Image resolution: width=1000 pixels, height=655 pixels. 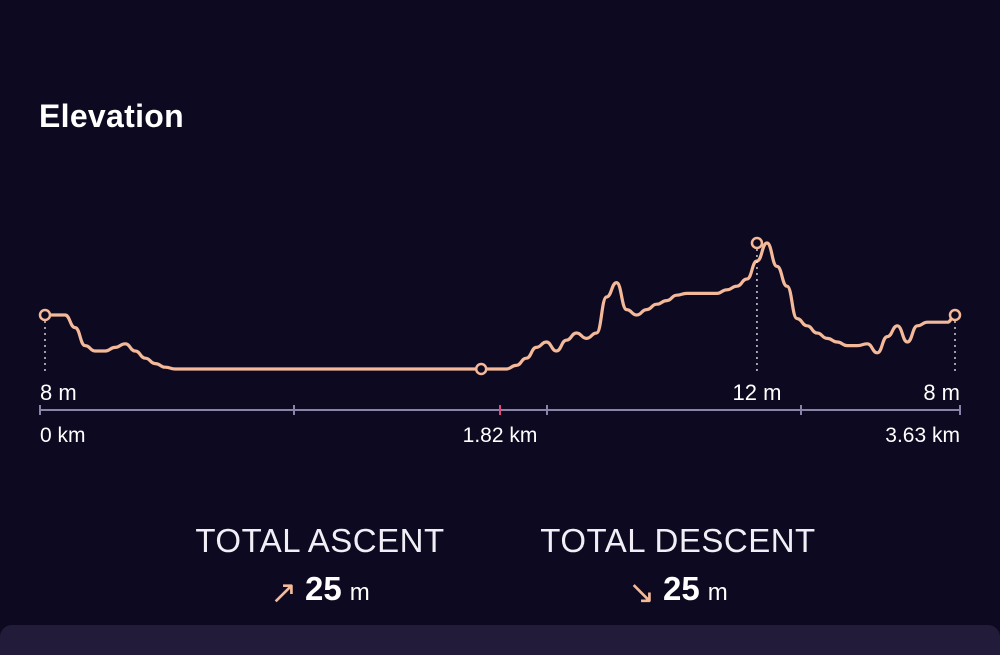 I want to click on total-ascent-stat: TOTAL ASCENT ↗ 25 m, so click(x=320, y=565).